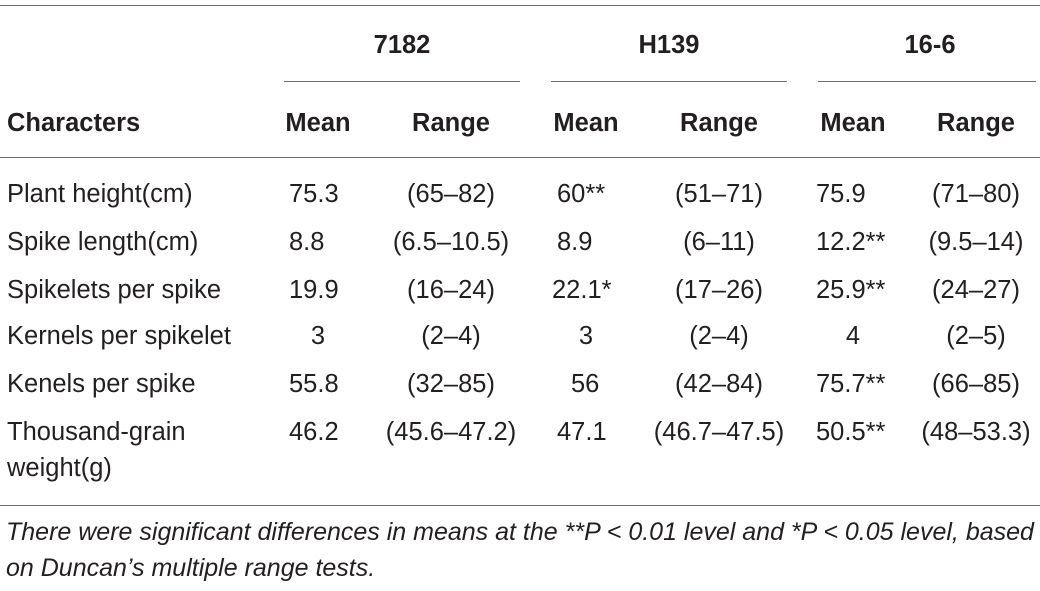 The image size is (1040, 591). What do you see at coordinates (103, 242) in the screenshot?
I see `row-label: Spike length(cm)` at bounding box center [103, 242].